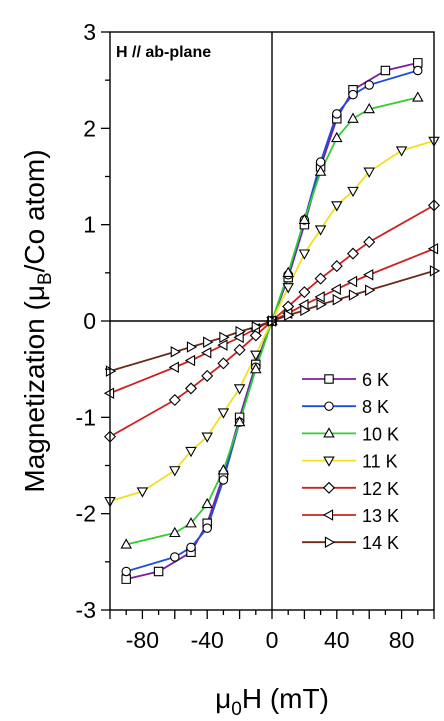 This screenshot has height=721, width=444. Describe the element at coordinates (380, 434) in the screenshot. I see `legend-label: 10 K` at that location.